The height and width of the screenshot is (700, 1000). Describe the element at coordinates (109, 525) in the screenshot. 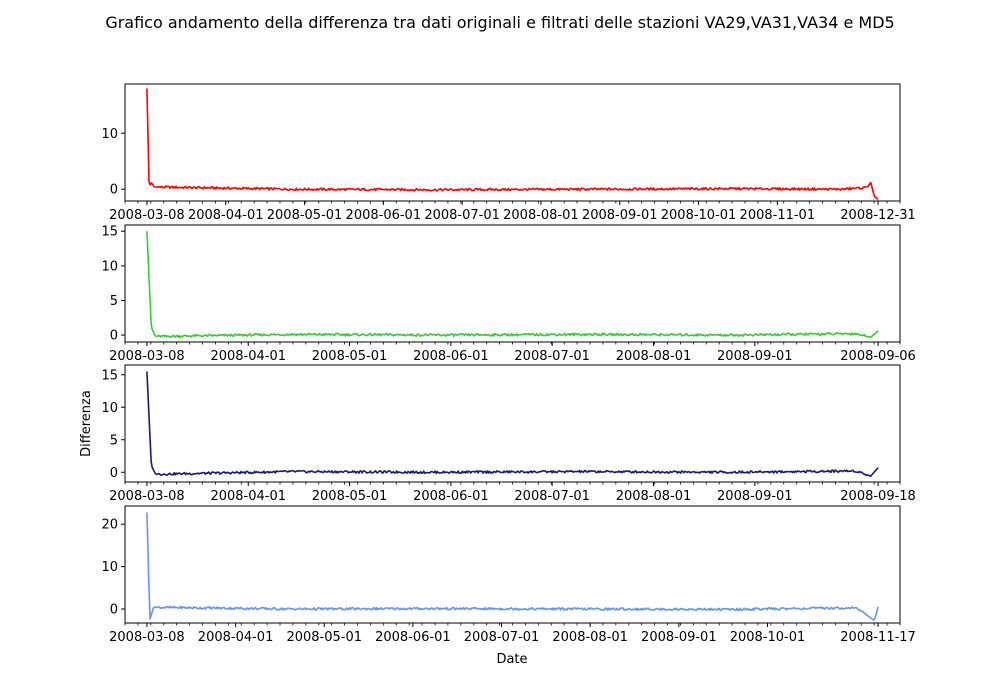

I see `y-tick-label: 20` at that location.